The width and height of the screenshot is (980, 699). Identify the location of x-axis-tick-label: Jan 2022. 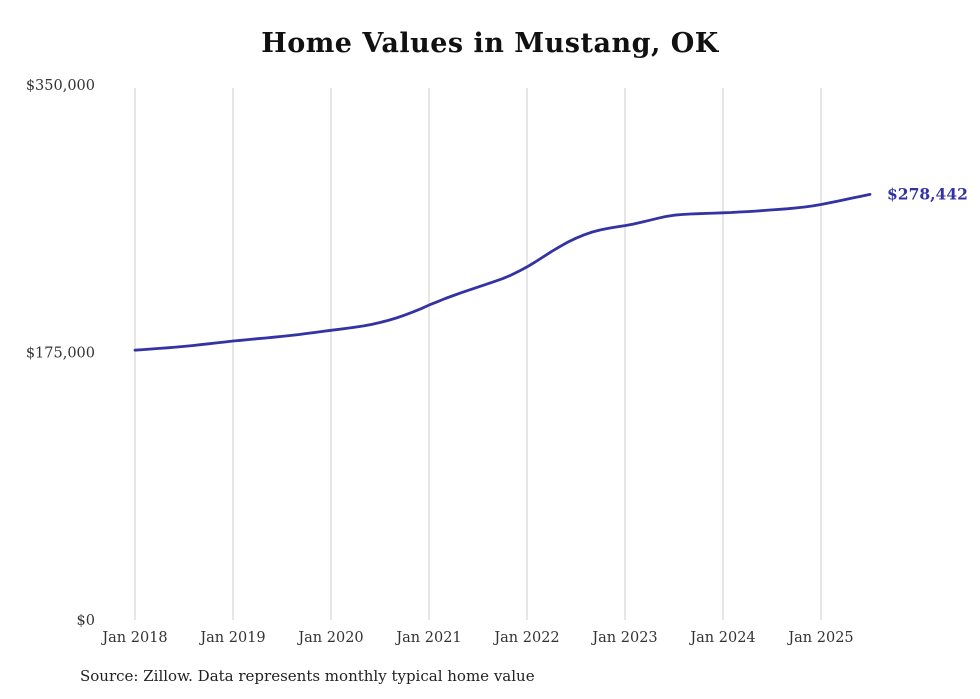
(525, 638).